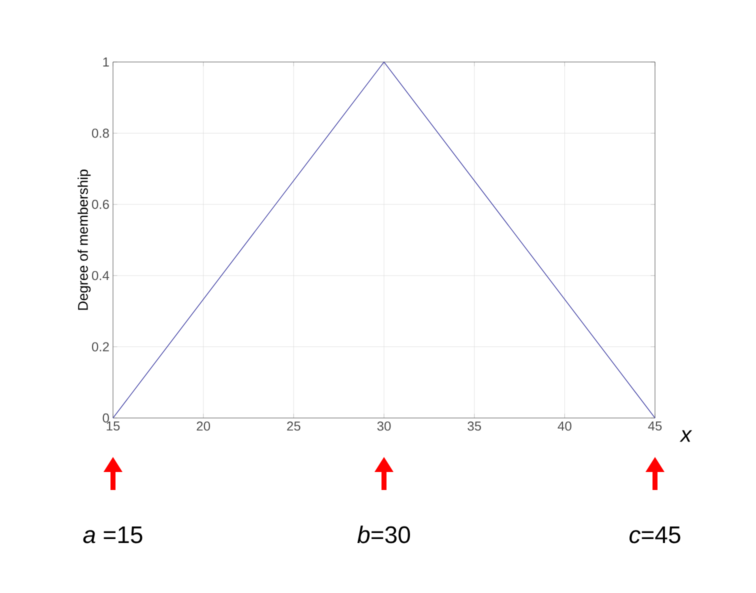 This screenshot has height=593, width=756. Describe the element at coordinates (112, 535) in the screenshot. I see `text: a =15` at that location.